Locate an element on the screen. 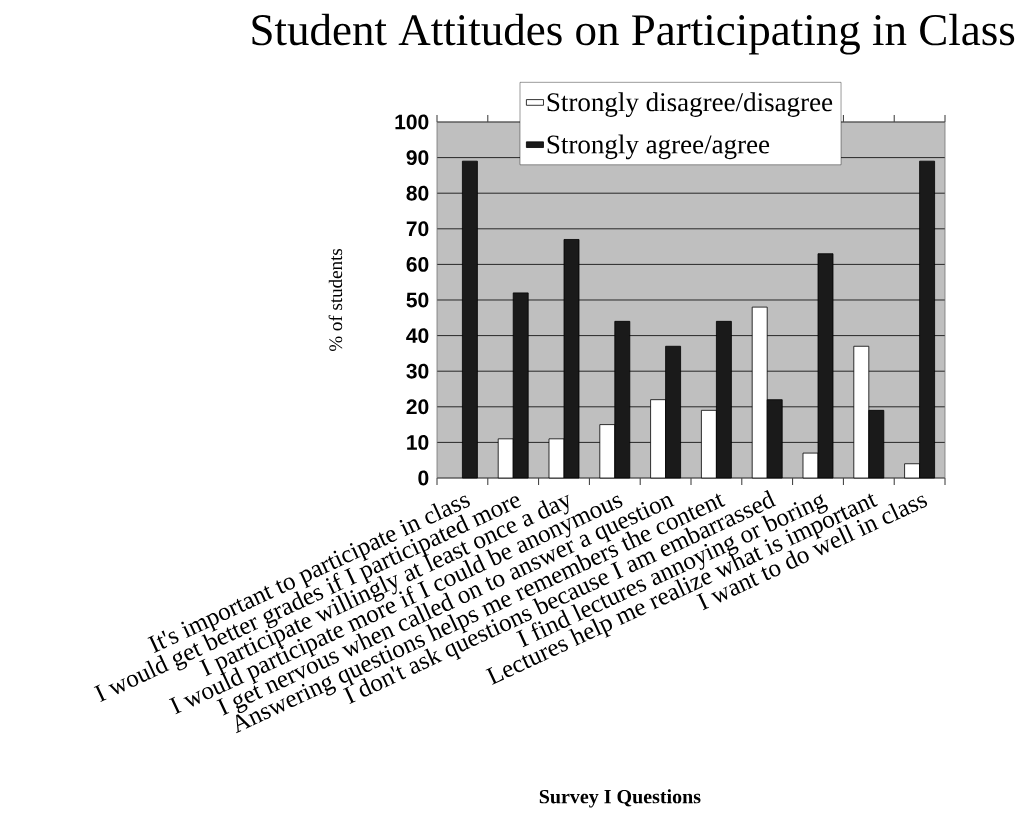 The width and height of the screenshot is (1024, 839). y-tick-label: 10 is located at coordinates (418, 442).